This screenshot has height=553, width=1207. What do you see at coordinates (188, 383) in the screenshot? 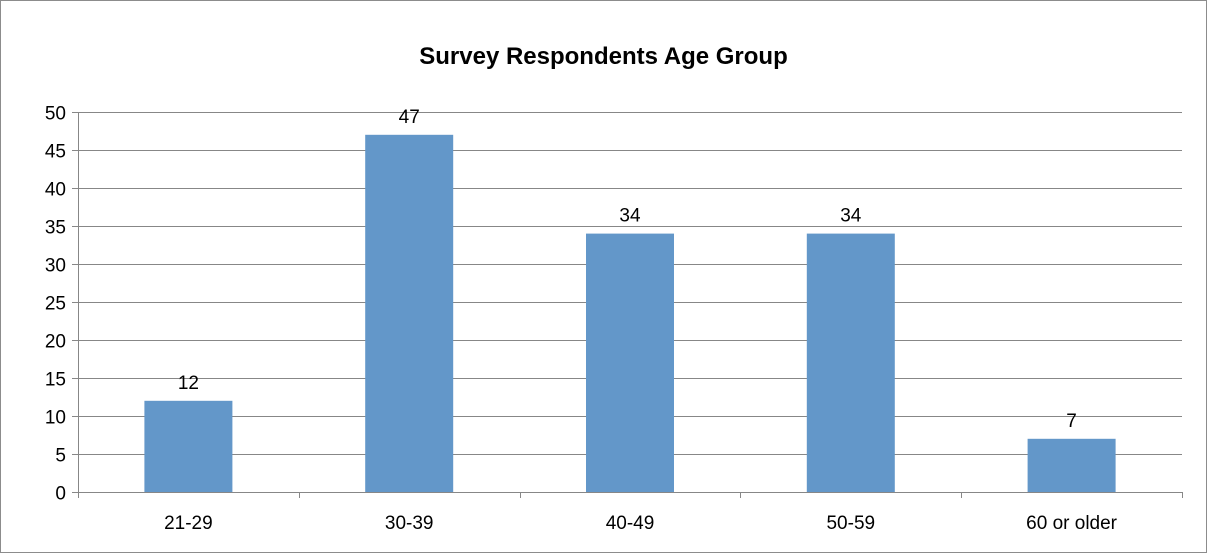
I see `data-label: 12` at bounding box center [188, 383].